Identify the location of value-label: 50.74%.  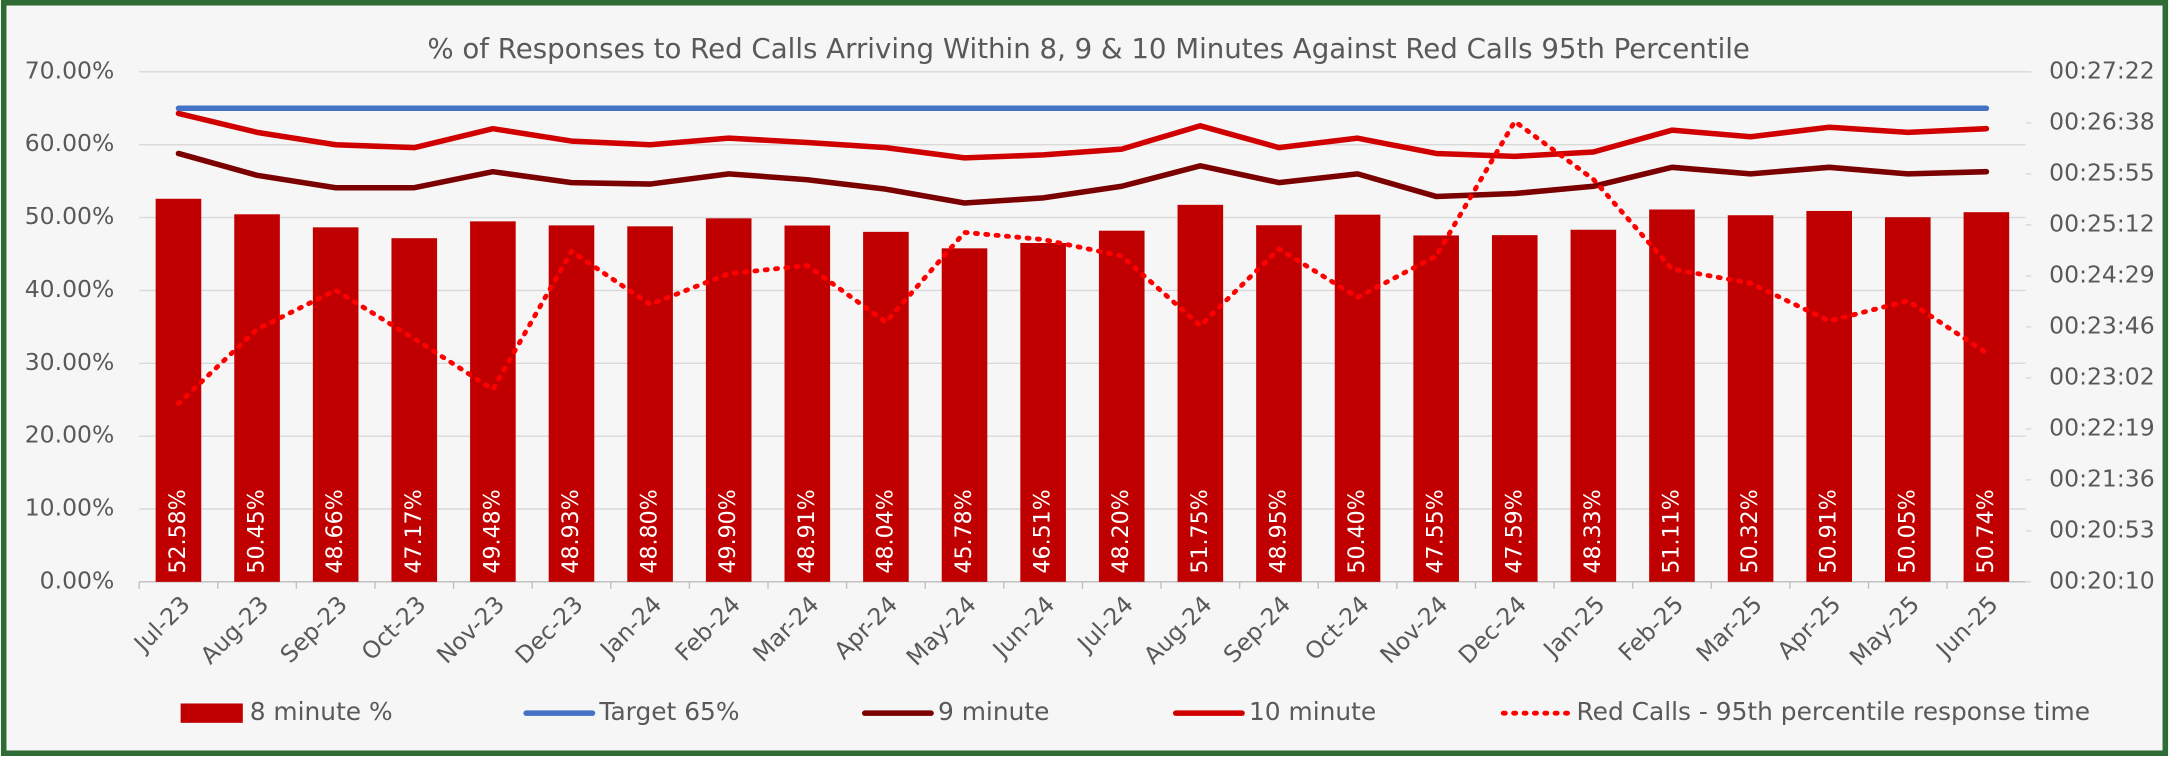
(1986, 531).